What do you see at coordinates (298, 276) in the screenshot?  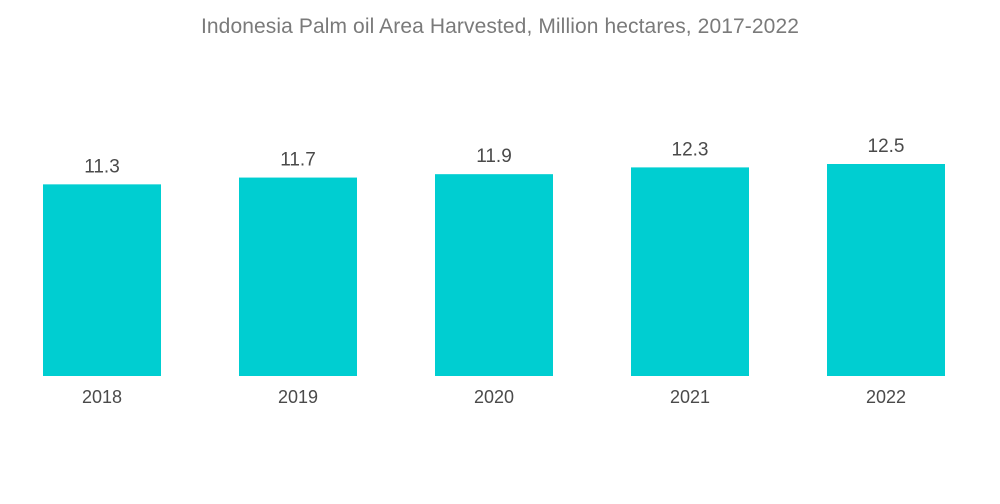 I see `bar-2019` at bounding box center [298, 276].